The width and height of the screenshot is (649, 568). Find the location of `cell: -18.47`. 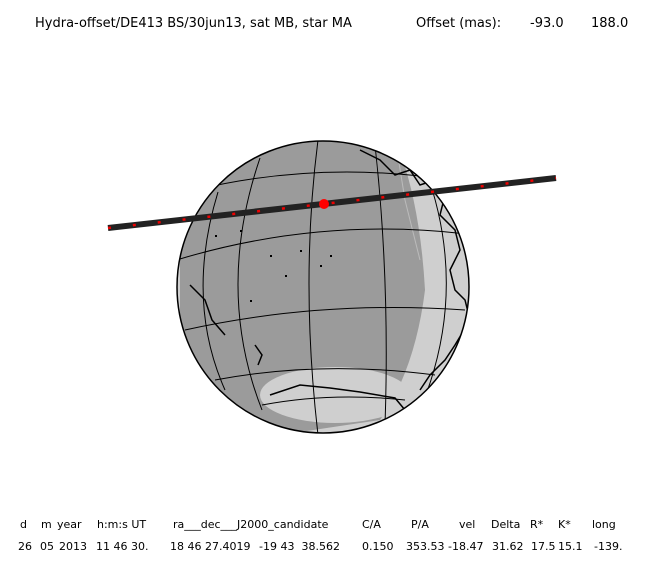

cell: -18.47 is located at coordinates (465, 546).